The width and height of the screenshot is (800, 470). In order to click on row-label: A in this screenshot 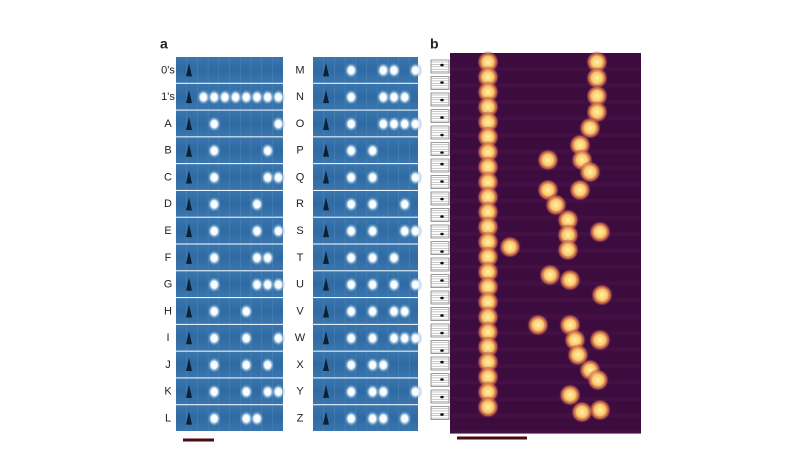, I will do `click(168, 124)`.